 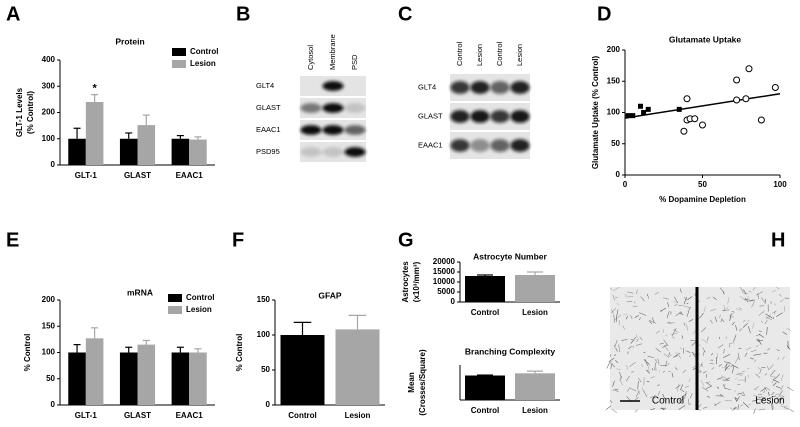 What do you see at coordinates (700, 348) in the screenshot?
I see `micrograph` at bounding box center [700, 348].